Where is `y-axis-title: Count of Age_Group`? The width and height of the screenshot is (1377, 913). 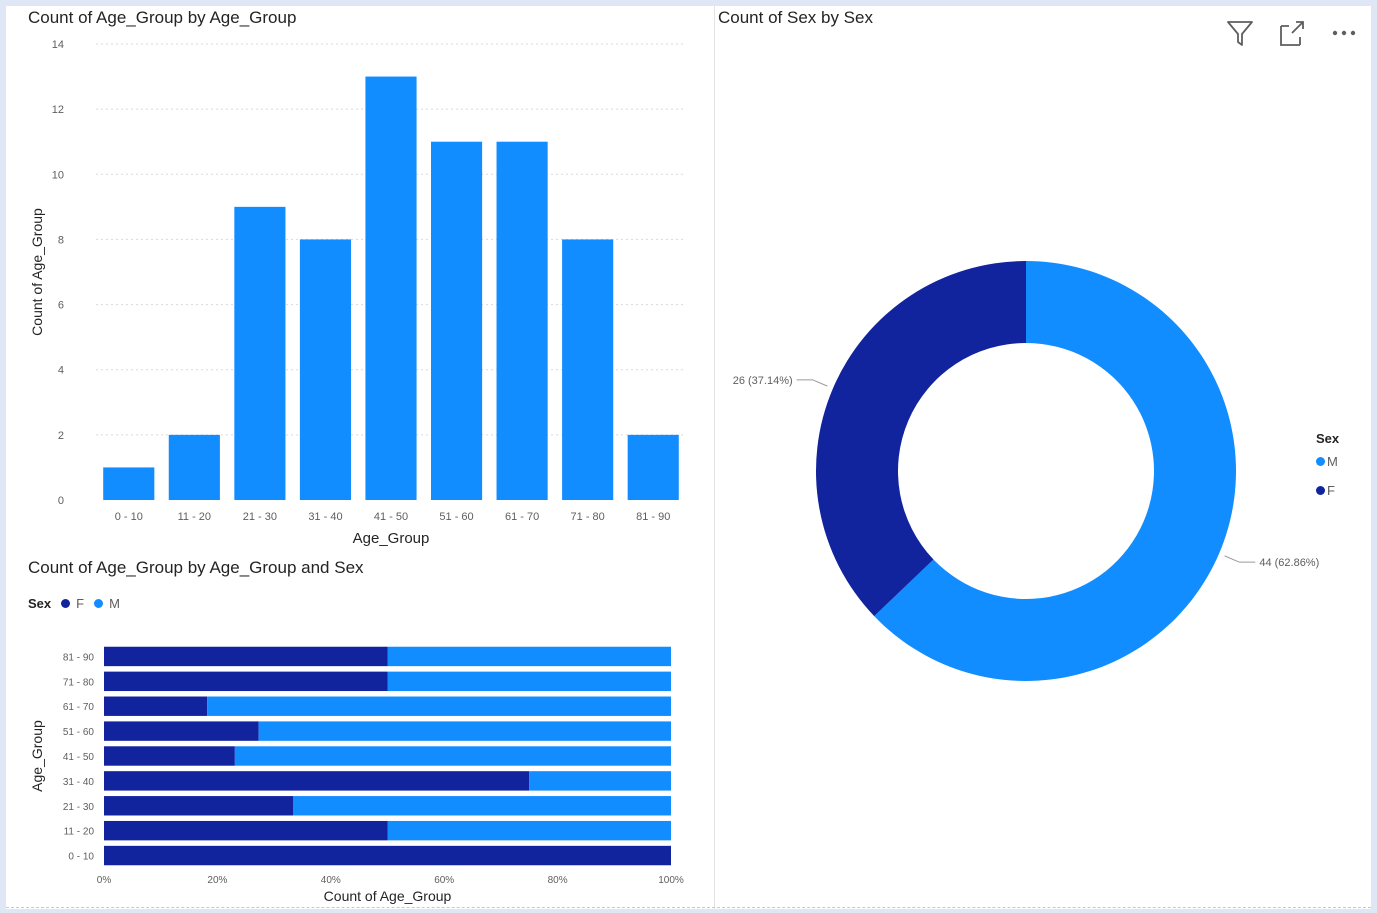 y-axis-title: Count of Age_Group is located at coordinates (37, 272).